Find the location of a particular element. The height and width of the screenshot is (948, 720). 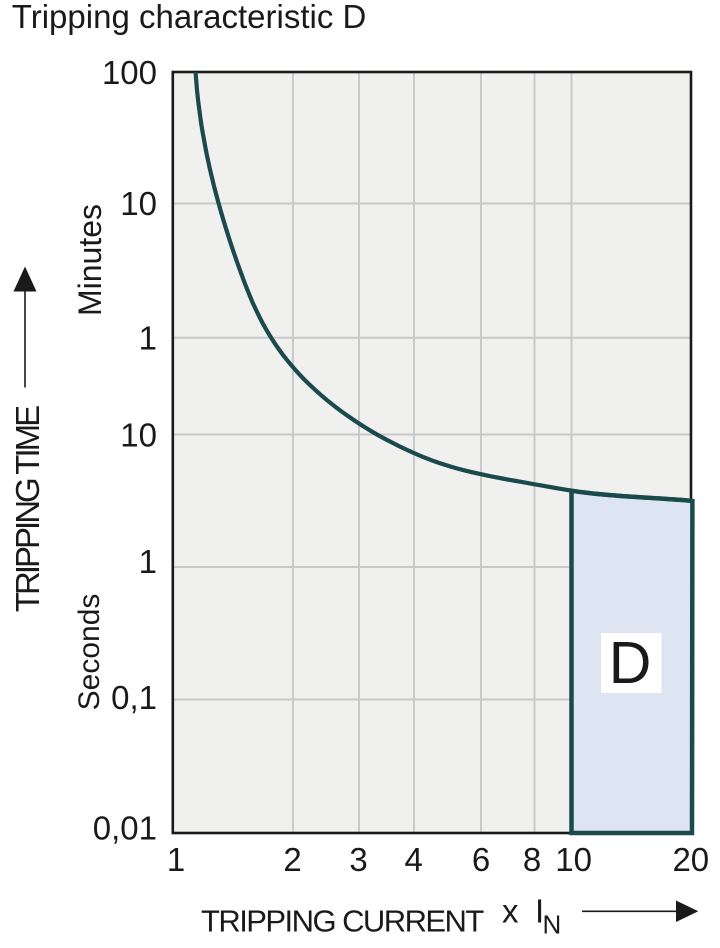

svg-text: 0,1 is located at coordinates (134, 697).